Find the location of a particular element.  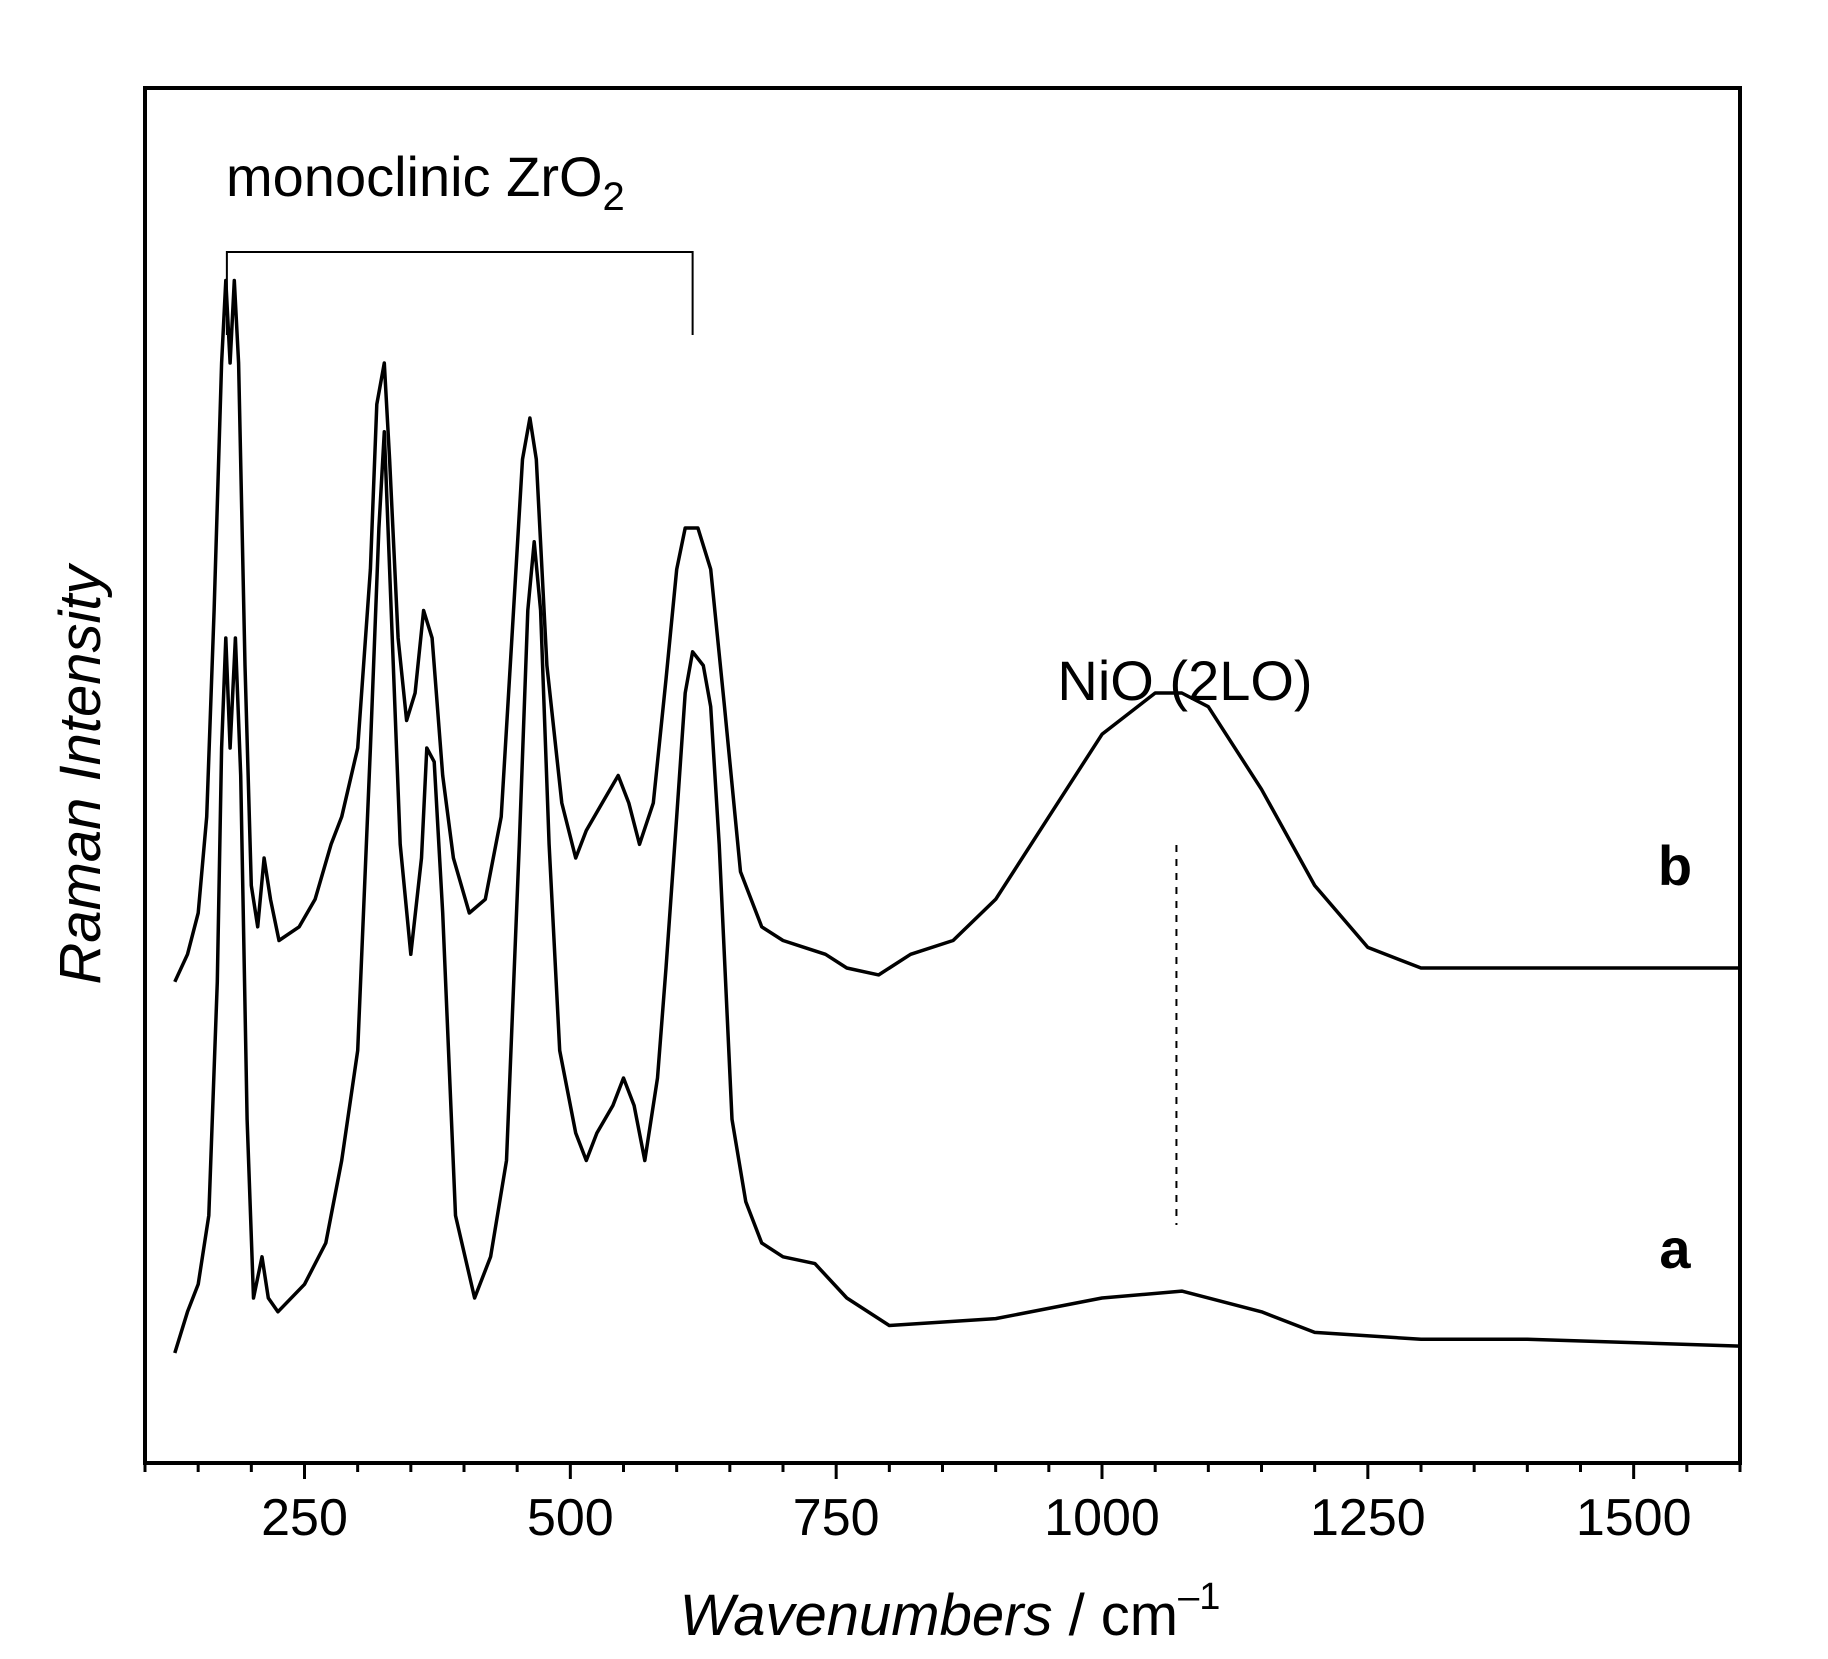

monoclinic-zro2-subscript: 2 is located at coordinates (614, 197).